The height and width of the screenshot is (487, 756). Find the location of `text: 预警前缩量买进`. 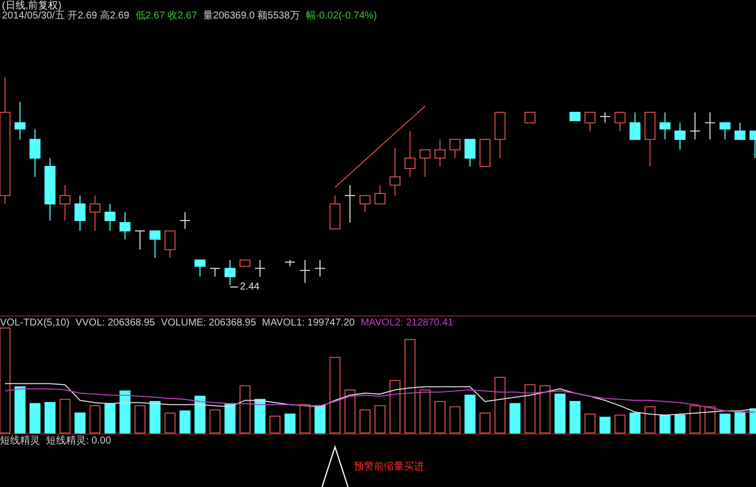

text: 预警前缩量买进 is located at coordinates (389, 466).